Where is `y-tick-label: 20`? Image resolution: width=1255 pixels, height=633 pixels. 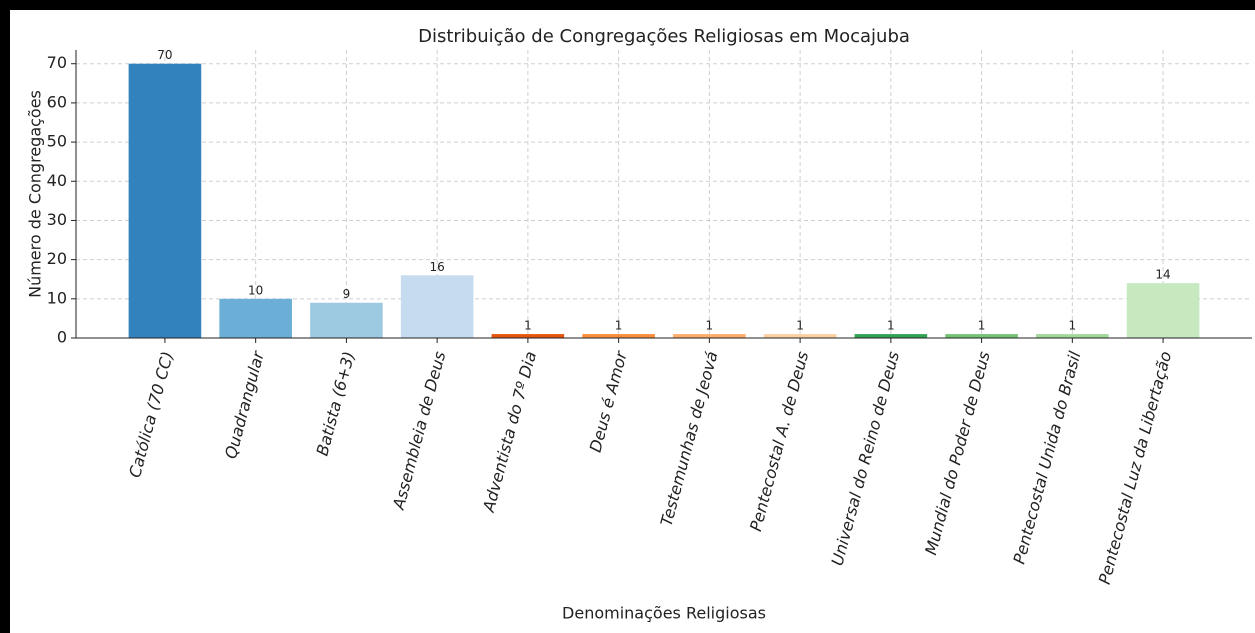
y-tick-label: 20 is located at coordinates (57, 258).